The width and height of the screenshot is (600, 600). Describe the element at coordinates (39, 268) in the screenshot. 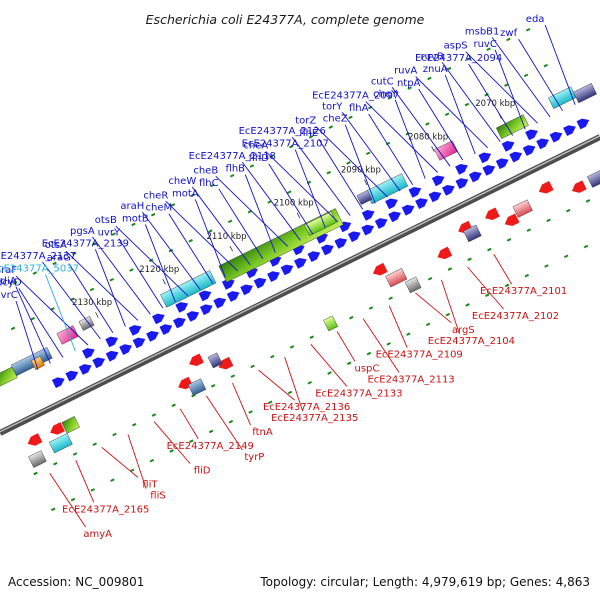

I see `gene-label-forward: EcE24377A_5037` at that location.